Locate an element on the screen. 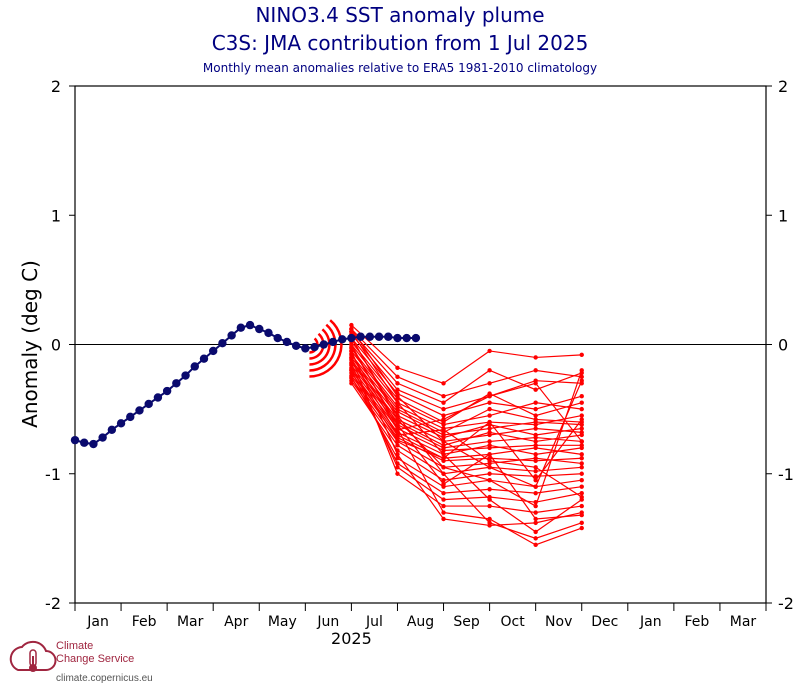  y-tick-label-left: 0 is located at coordinates (56, 345).